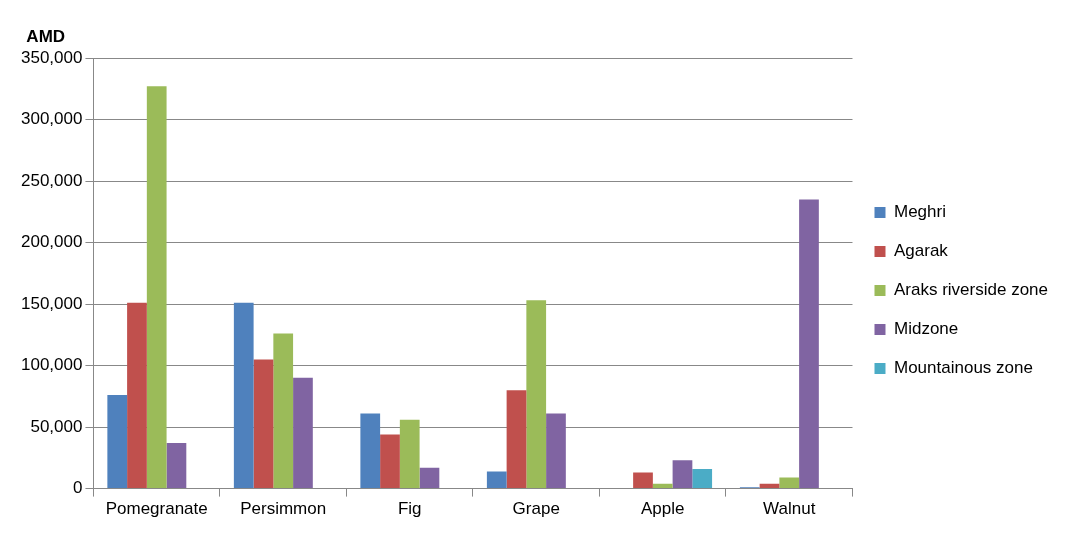  Describe the element at coordinates (46, 37) in the screenshot. I see `y-axis-title: AMD` at that location.